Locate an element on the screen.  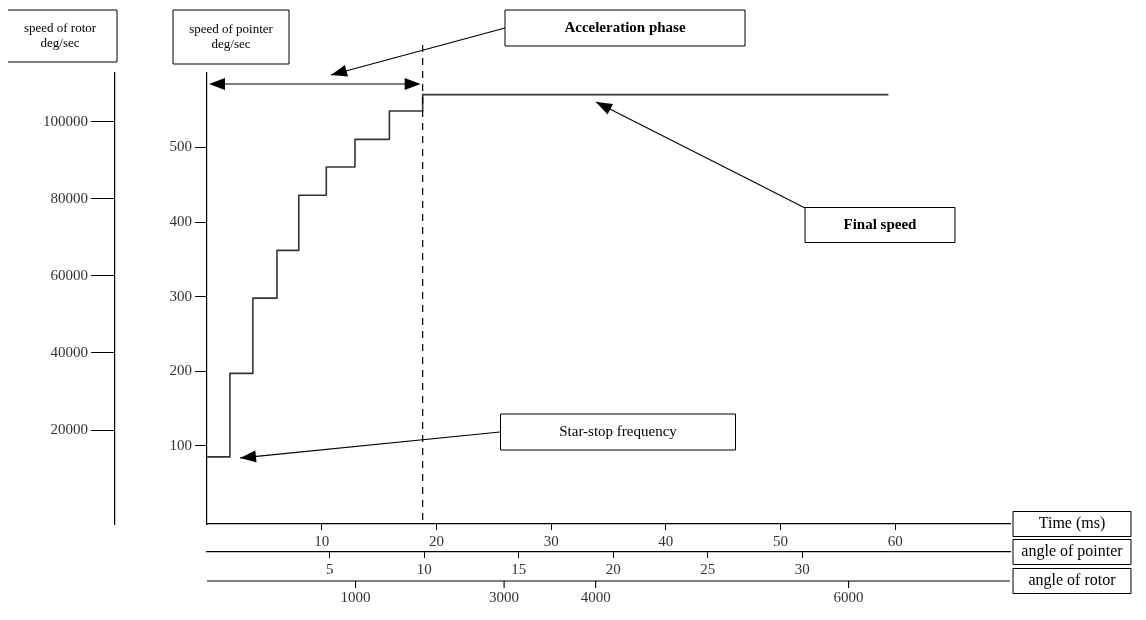
y2-tick-label: 60000 is located at coordinates (69, 274).